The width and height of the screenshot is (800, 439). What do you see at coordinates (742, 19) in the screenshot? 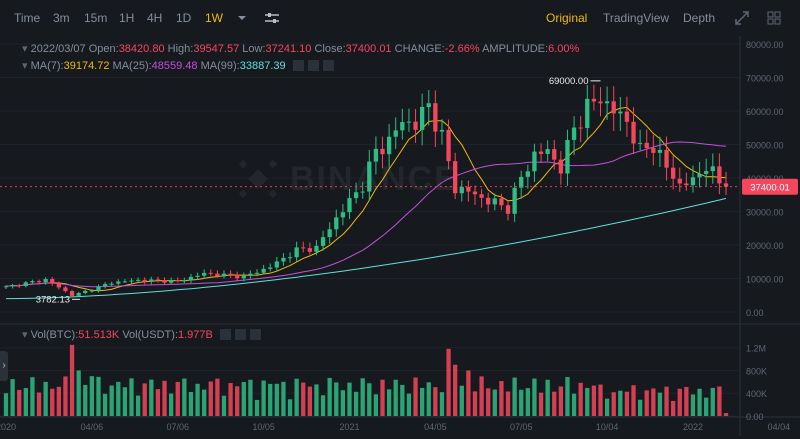
I see `expand-icon` at bounding box center [742, 19].